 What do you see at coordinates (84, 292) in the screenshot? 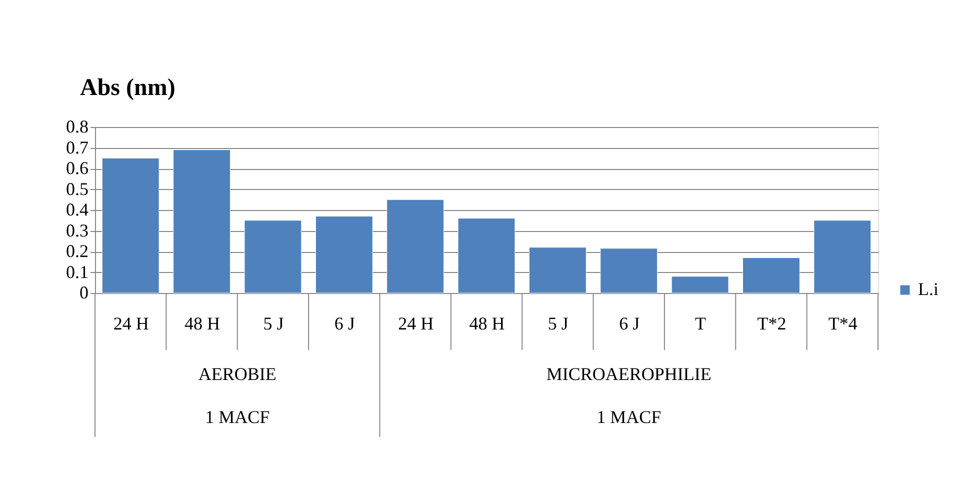
I see `y-tick-label: 0` at bounding box center [84, 292].